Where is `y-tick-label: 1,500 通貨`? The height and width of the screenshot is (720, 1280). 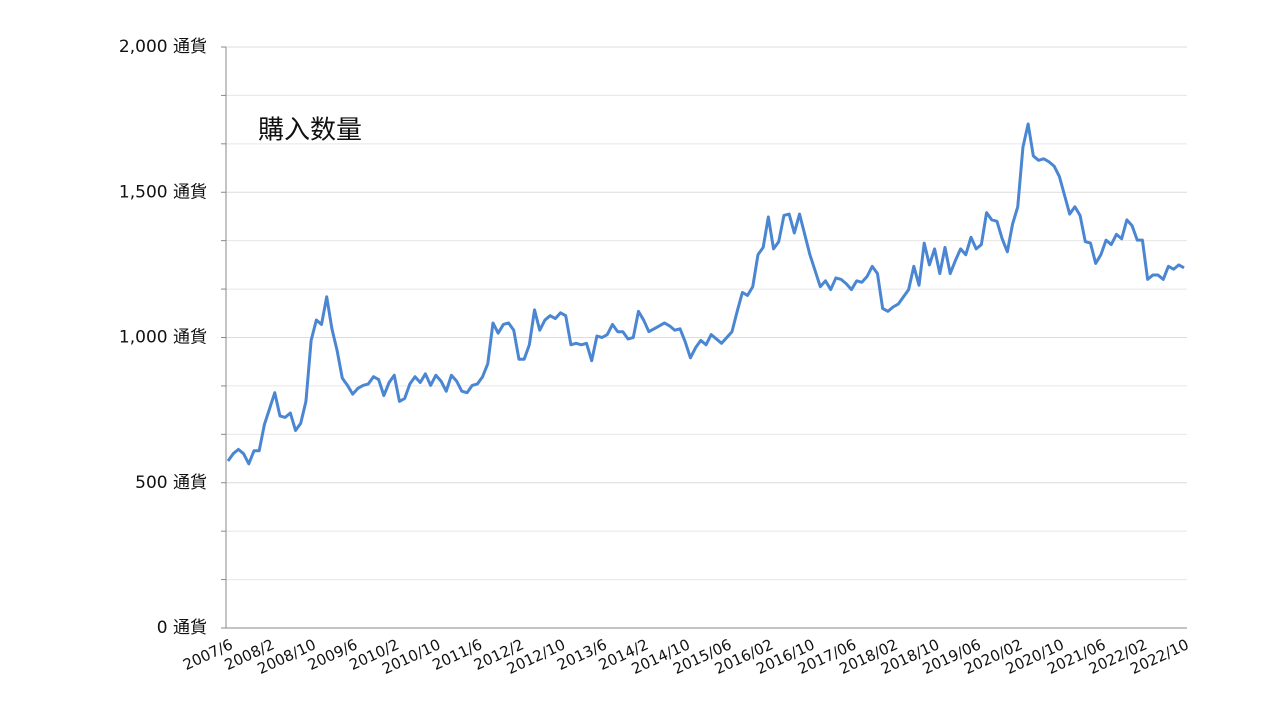 y-tick-label: 1,500 通貨 is located at coordinates (163, 192).